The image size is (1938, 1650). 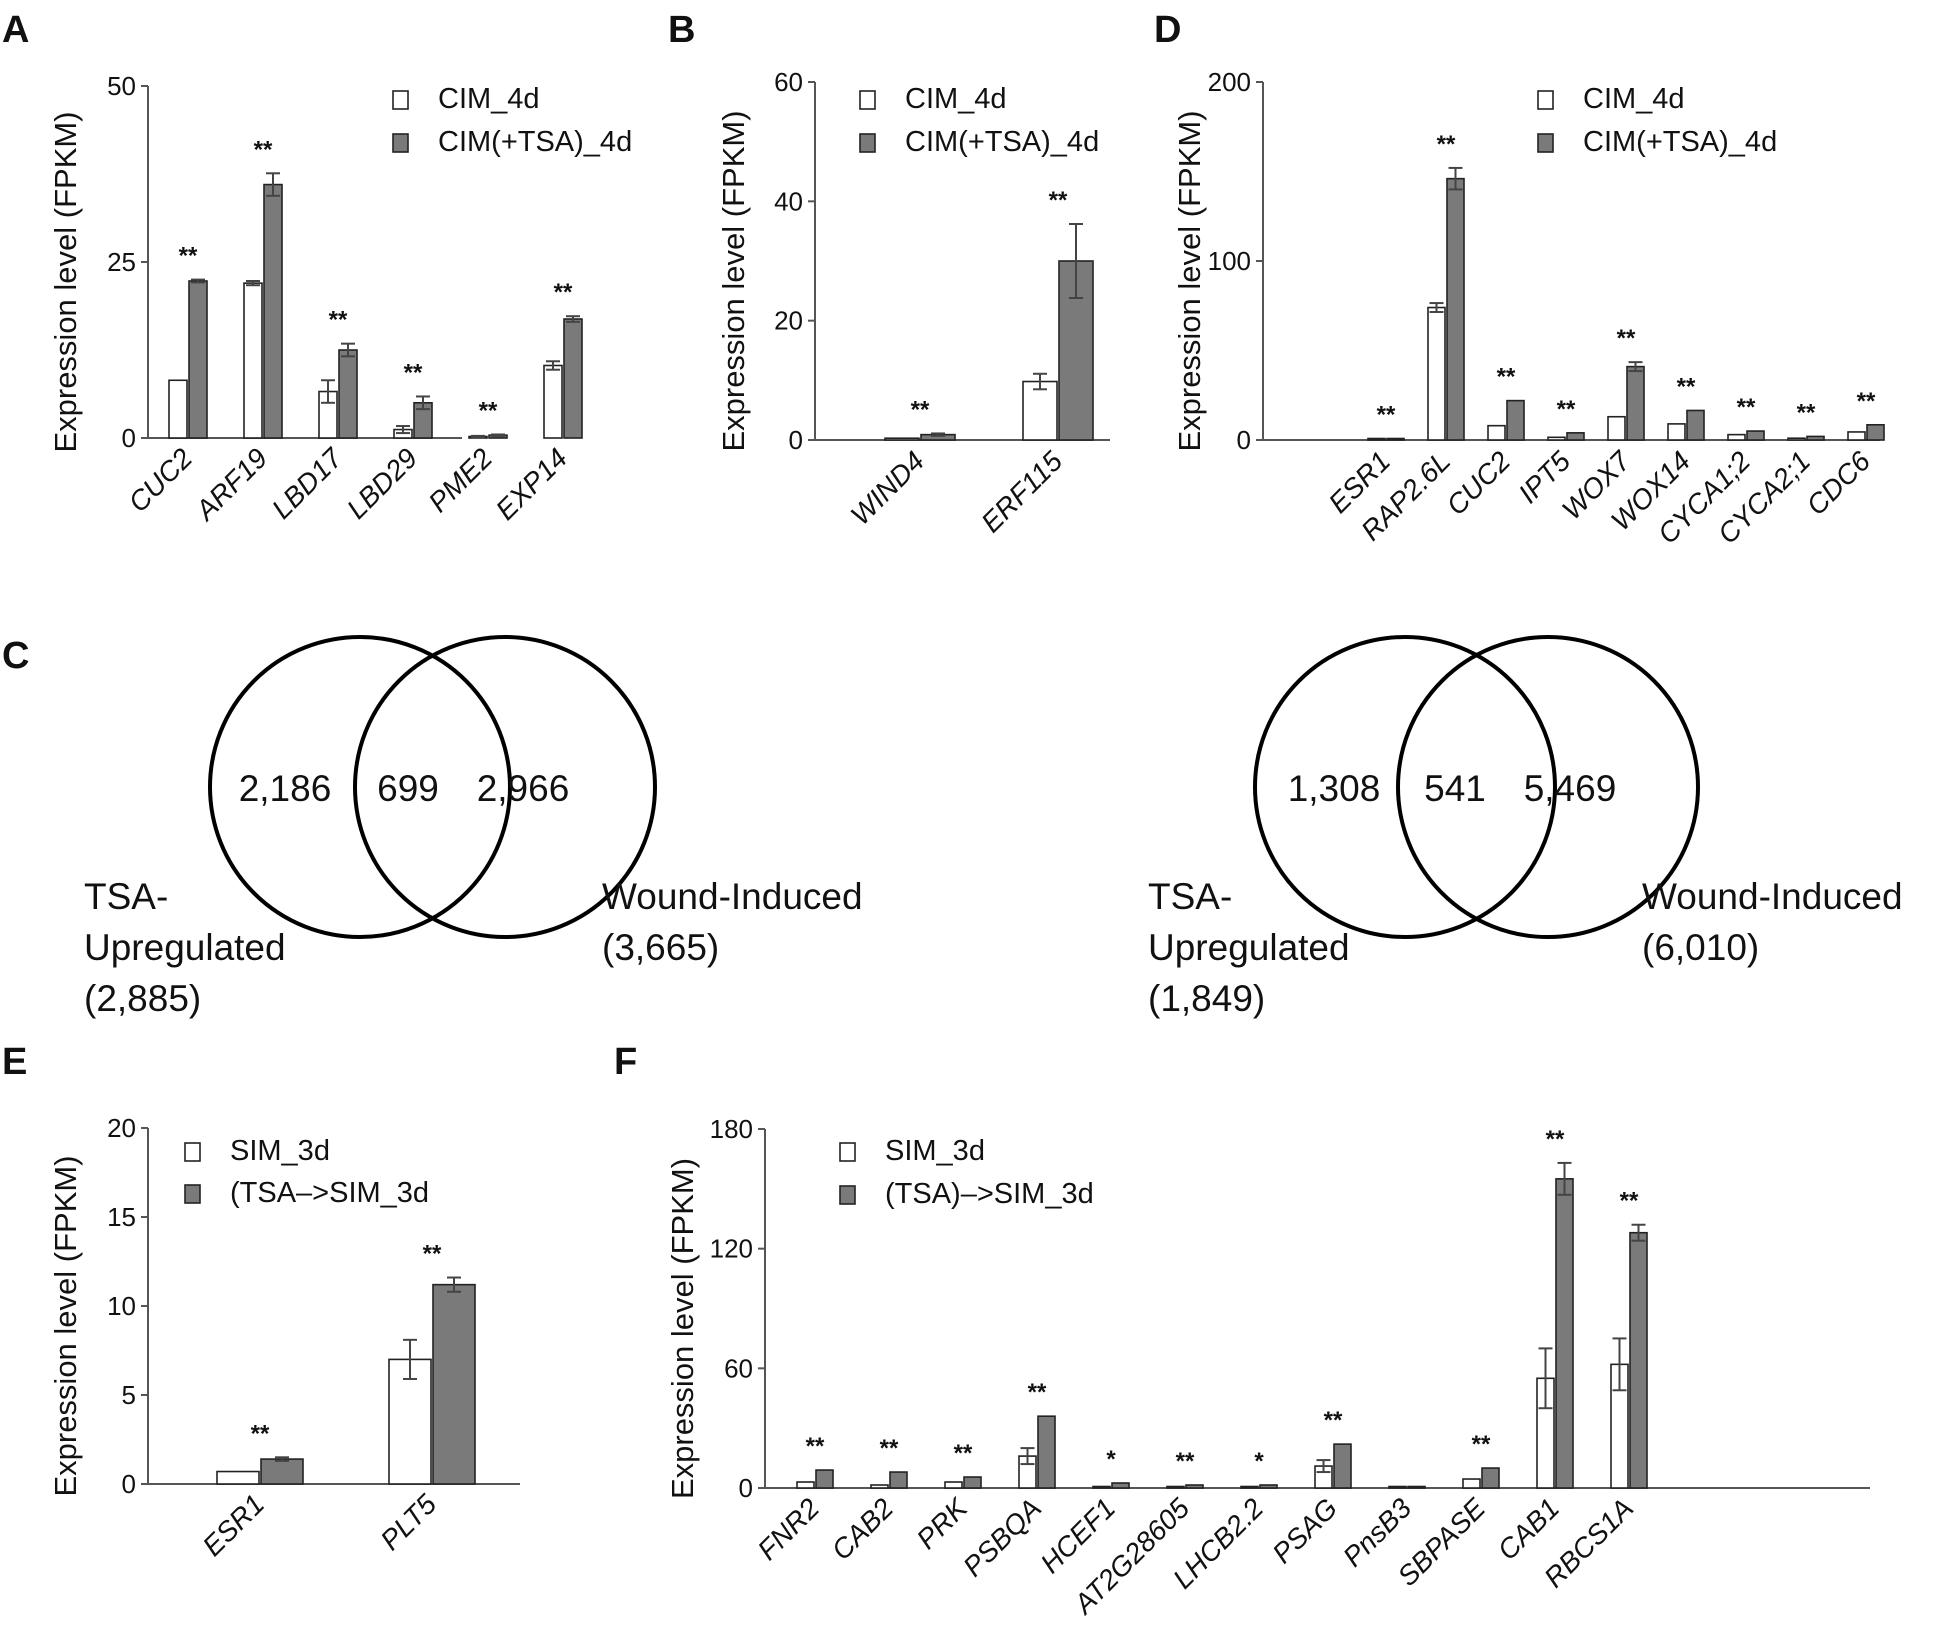 What do you see at coordinates (15, 30) in the screenshot?
I see `panel-label-a: A` at bounding box center [15, 30].